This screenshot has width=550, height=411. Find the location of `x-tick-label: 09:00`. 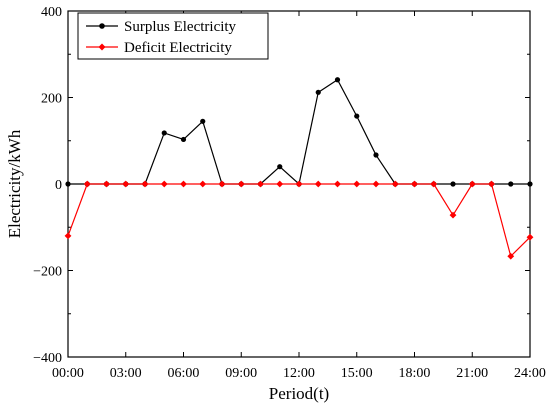

x-tick-label: 09:00 is located at coordinates (241, 373).